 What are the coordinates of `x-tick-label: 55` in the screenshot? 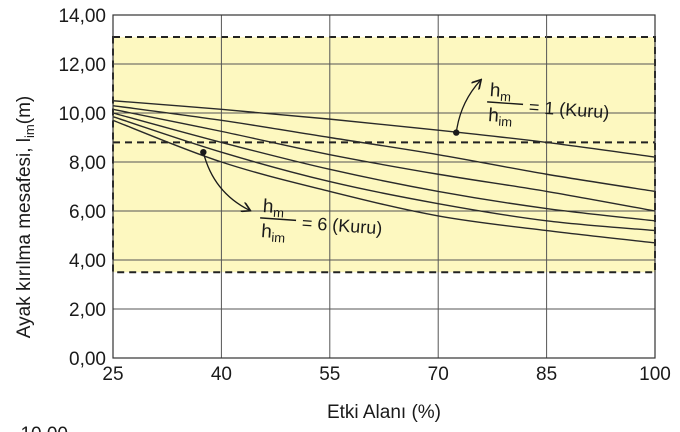 It's located at (329, 374).